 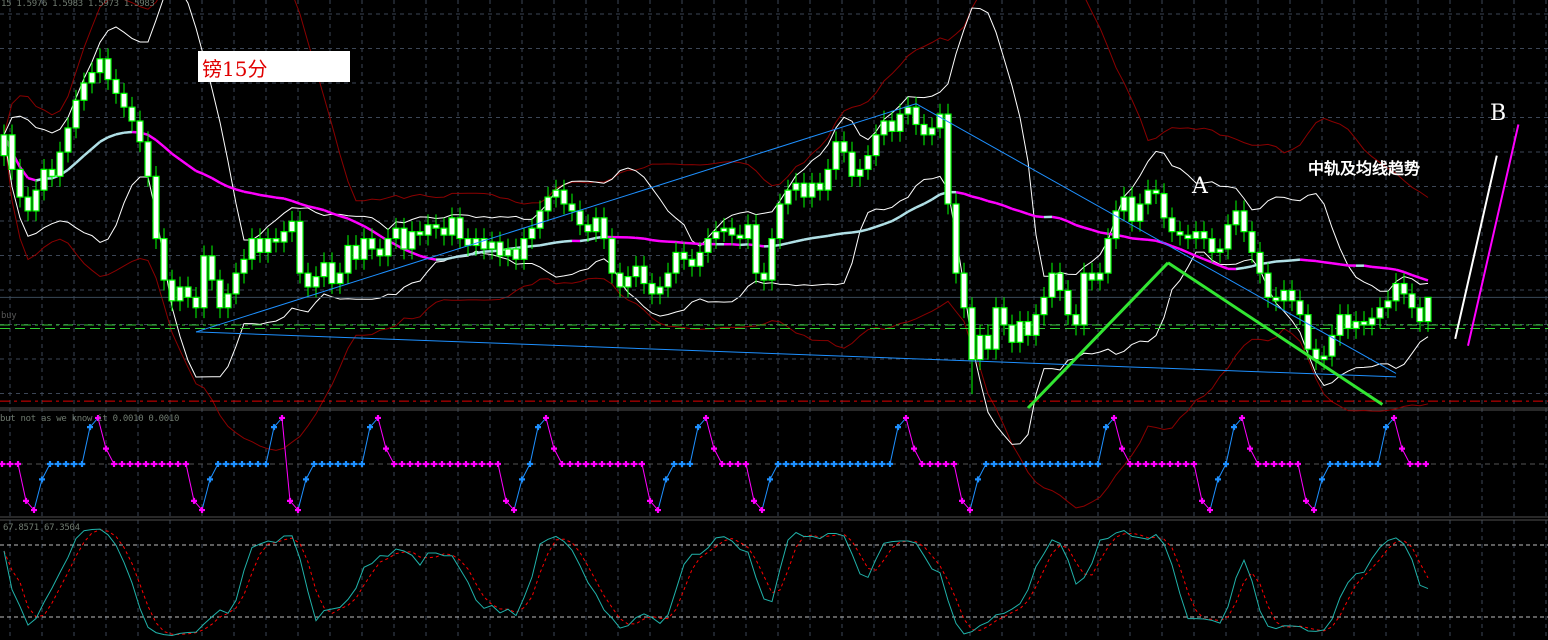 What do you see at coordinates (1476, 247) in the screenshot?
I see `trendline-trend-mid` at bounding box center [1476, 247].